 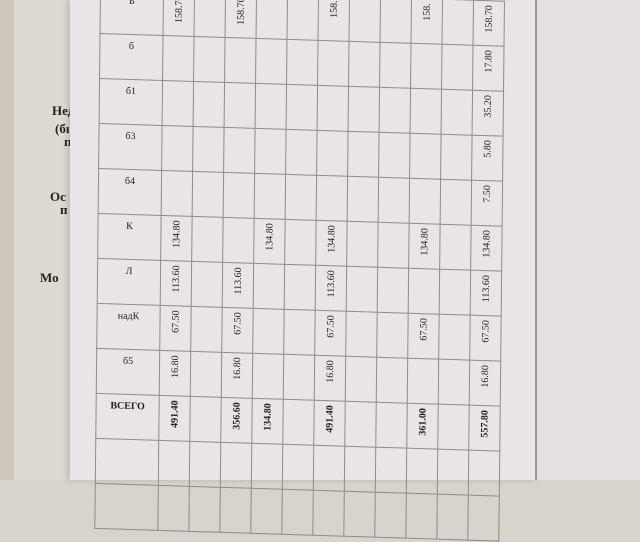 I want to click on cell-value: 67.50, so click(x=330, y=326).